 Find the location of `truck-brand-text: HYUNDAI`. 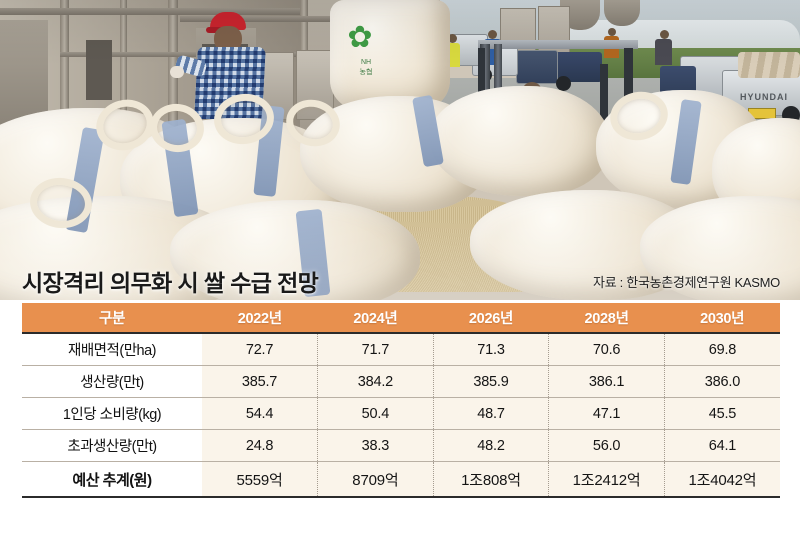

truck-brand-text: HYUNDAI is located at coordinates (764, 97).